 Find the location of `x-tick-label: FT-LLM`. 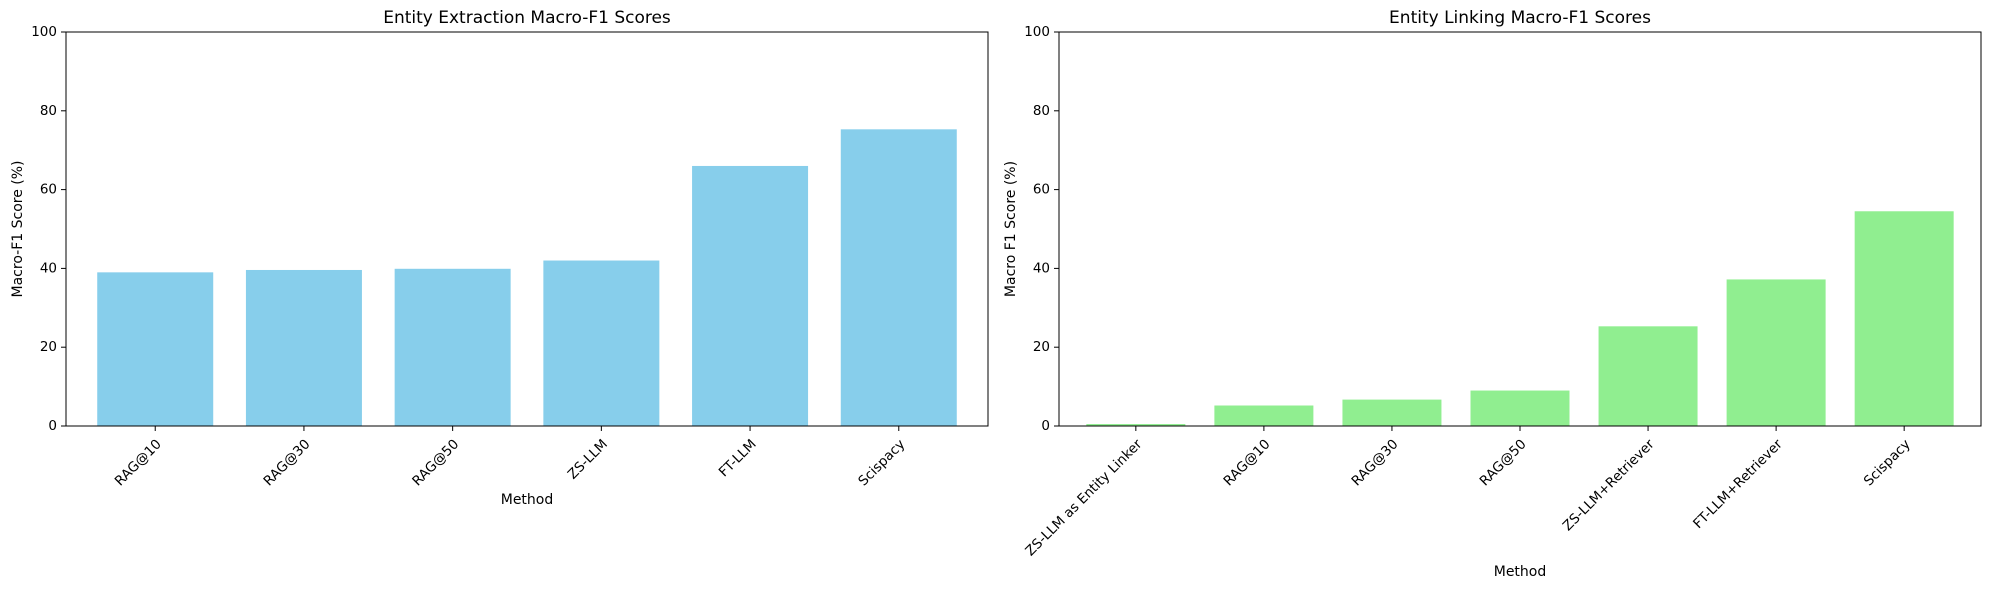

x-tick-label: FT-LLM is located at coordinates (738, 458).